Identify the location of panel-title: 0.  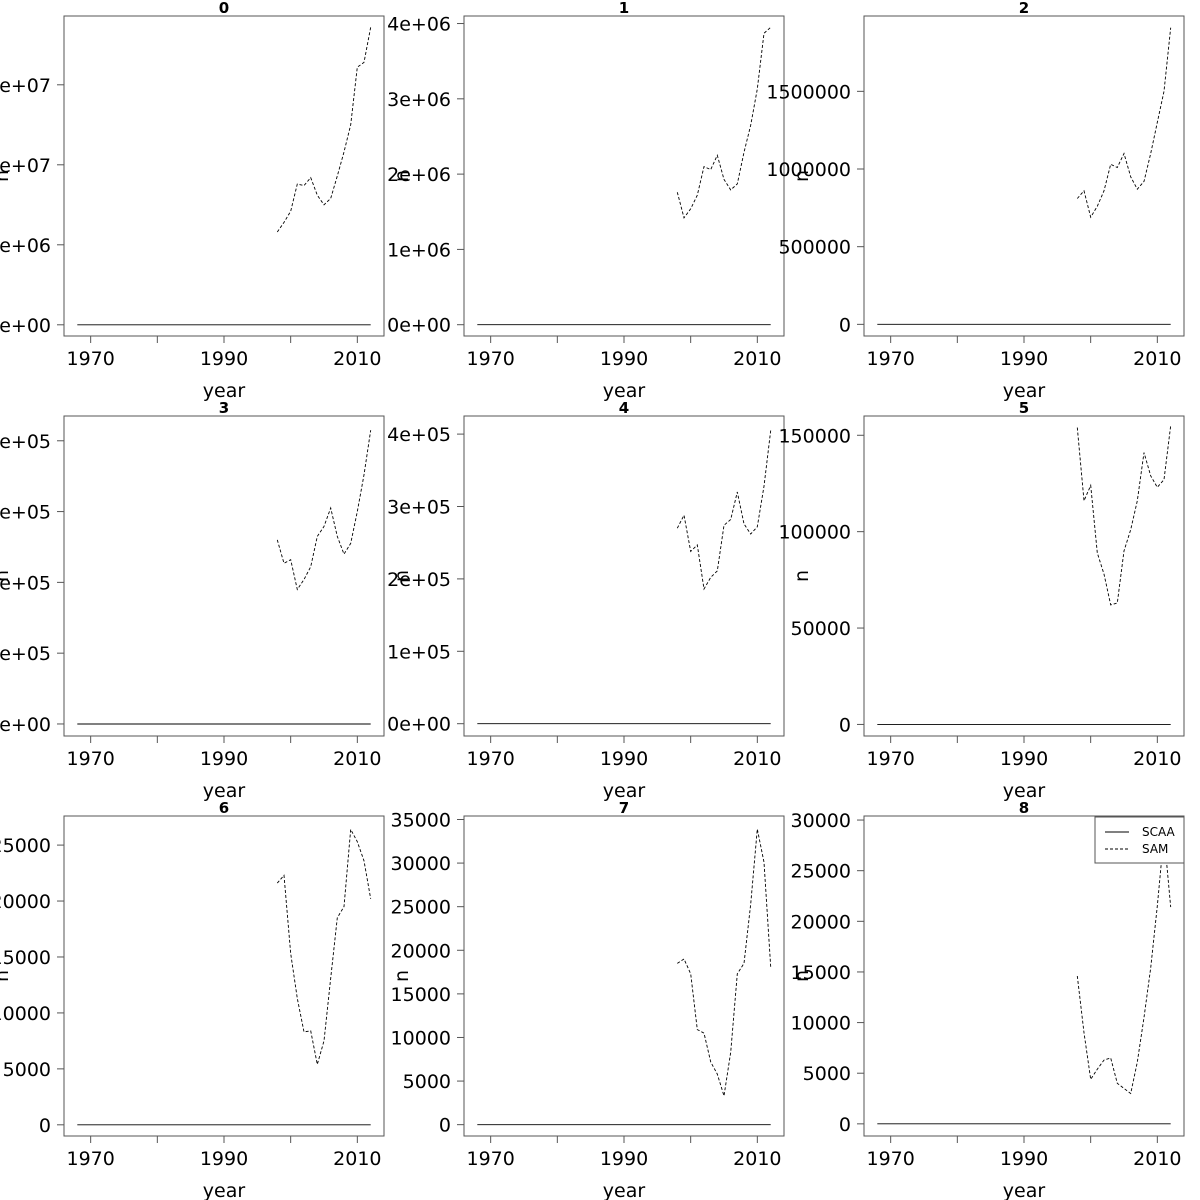
(224, 8).